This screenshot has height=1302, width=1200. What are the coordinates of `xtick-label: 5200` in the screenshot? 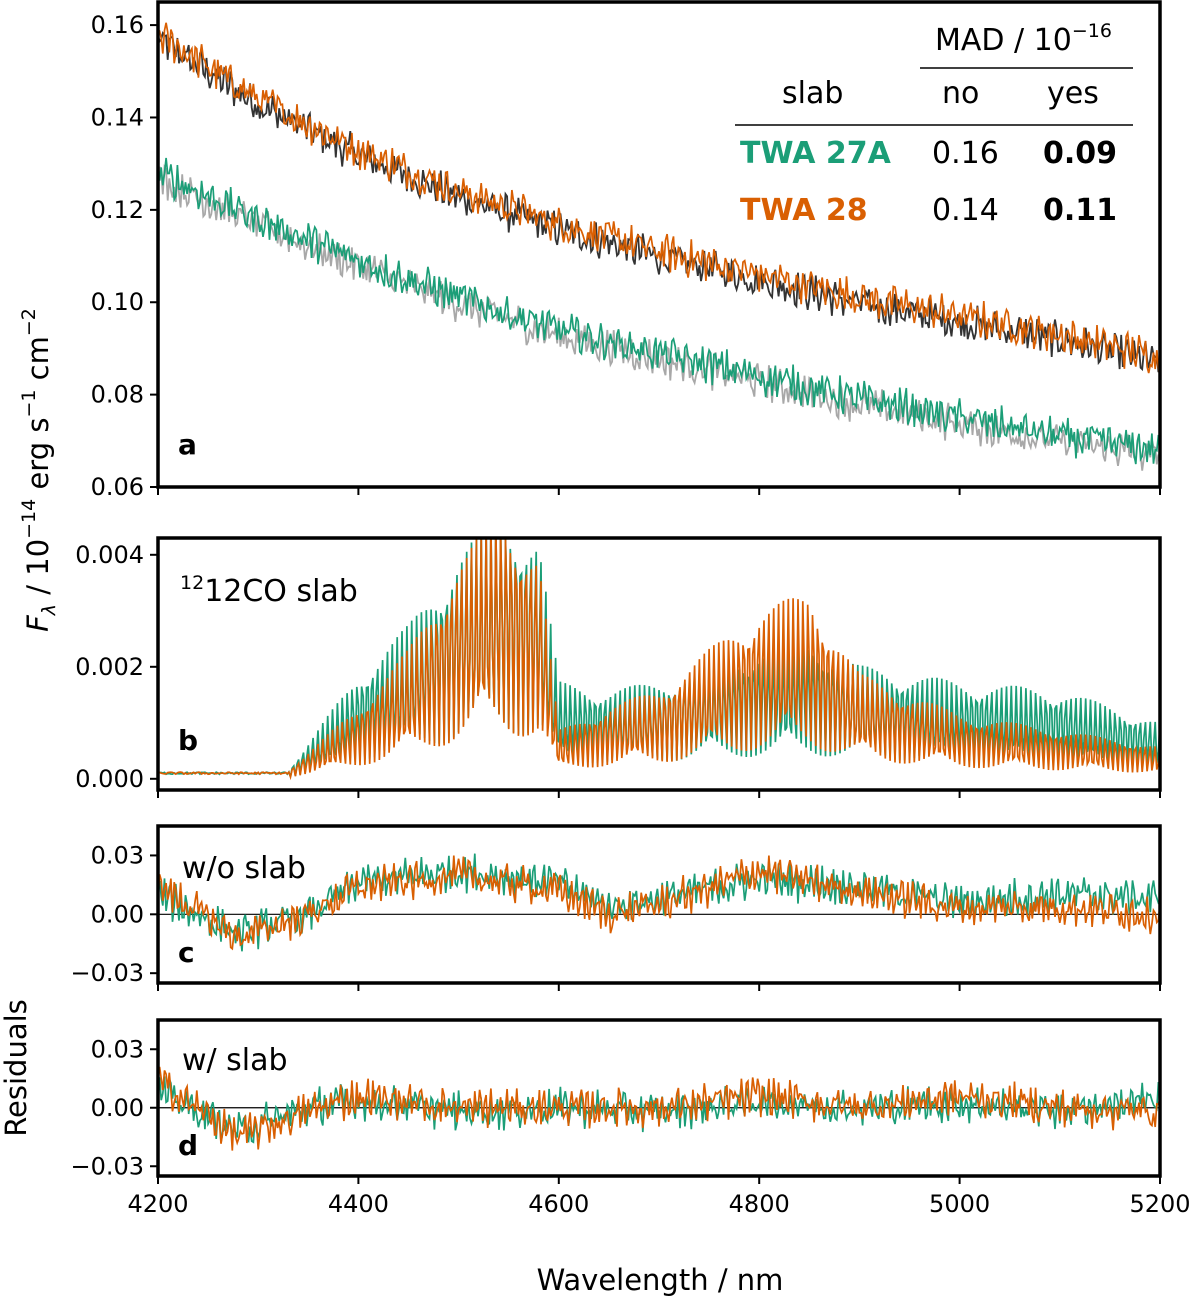 It's located at (1159, 1204).